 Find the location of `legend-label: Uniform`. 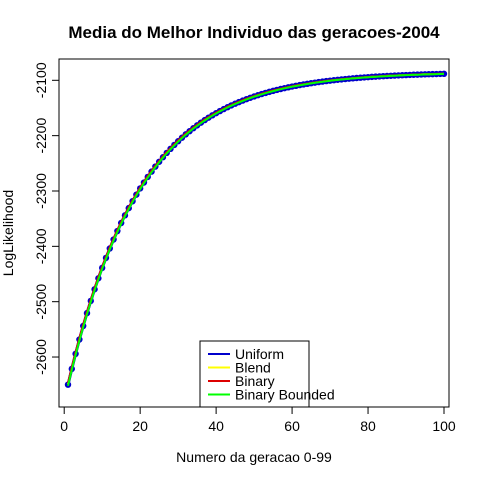

legend-label: Uniform is located at coordinates (259, 354).